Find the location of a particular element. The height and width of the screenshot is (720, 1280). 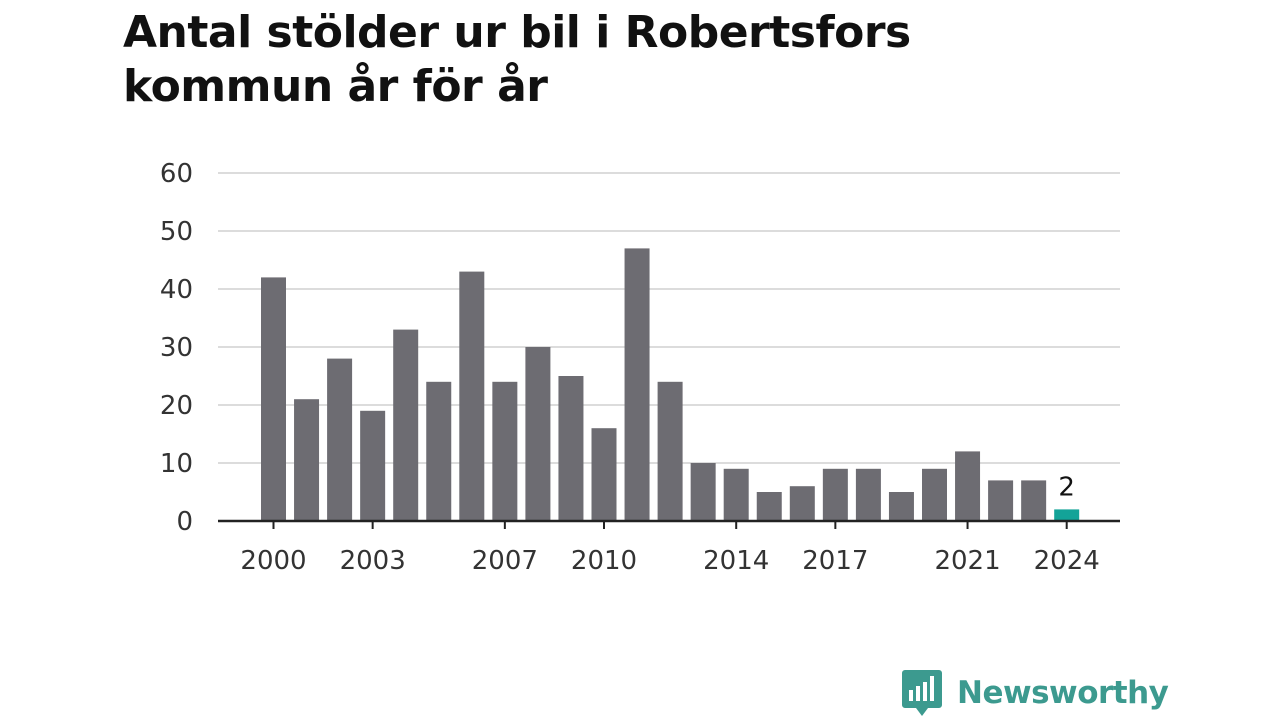

bar-2016 is located at coordinates (802, 503).